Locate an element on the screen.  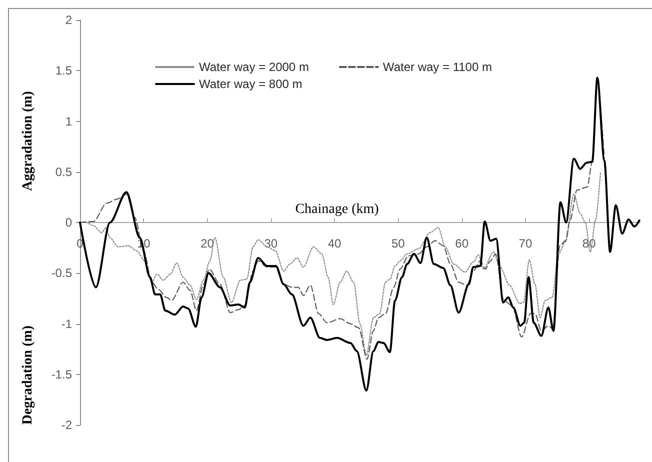
x-tick-label: 40 is located at coordinates (335, 243).